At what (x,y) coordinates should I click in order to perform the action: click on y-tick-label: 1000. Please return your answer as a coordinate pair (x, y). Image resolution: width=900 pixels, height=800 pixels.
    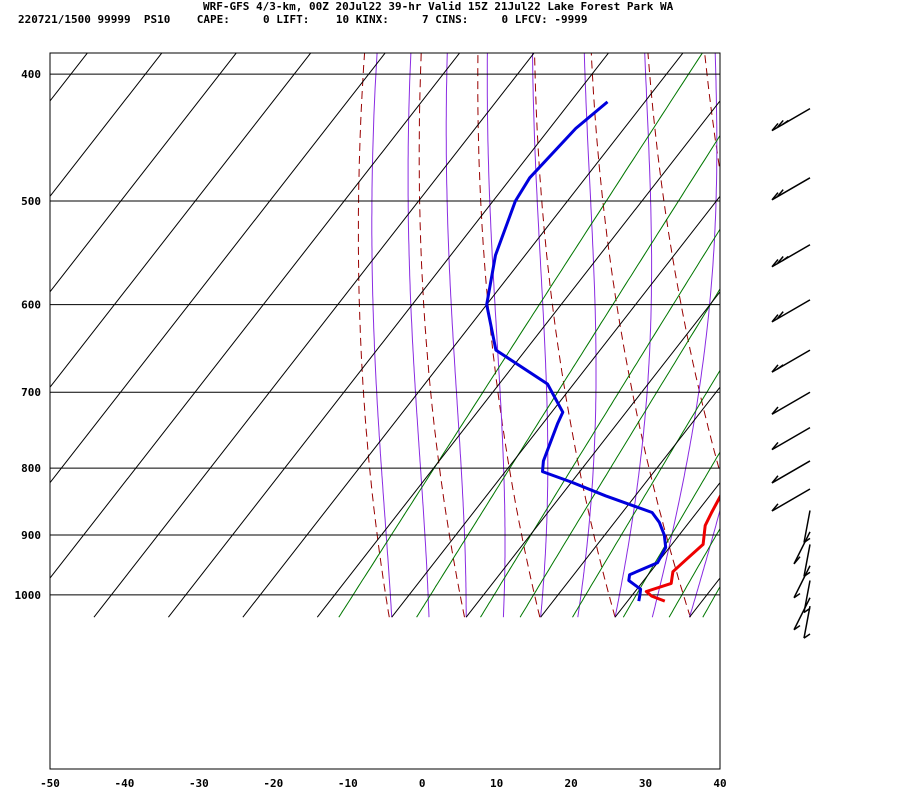
    Looking at the image, I should click on (28, 595).